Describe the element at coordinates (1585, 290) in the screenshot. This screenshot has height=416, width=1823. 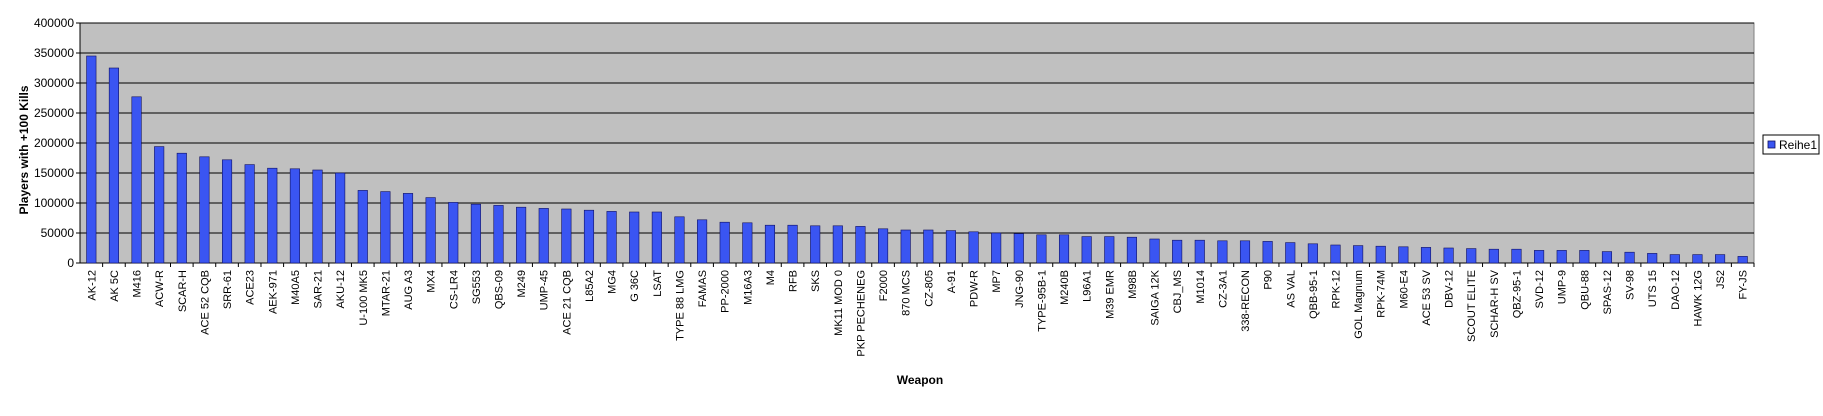
I see `x-tick-label: QBU-88` at that location.